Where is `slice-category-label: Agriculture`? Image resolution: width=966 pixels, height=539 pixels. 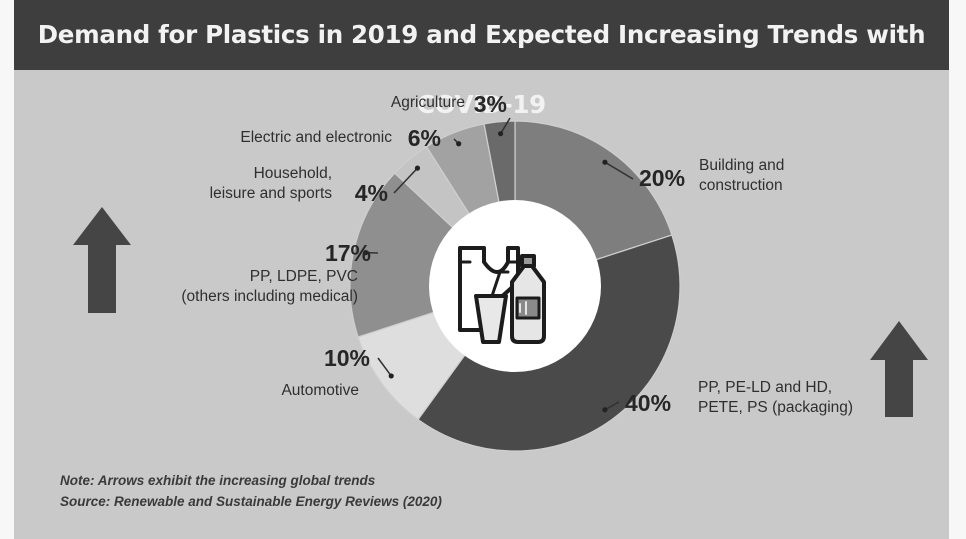
slice-category-label: Agriculture is located at coordinates (428, 102).